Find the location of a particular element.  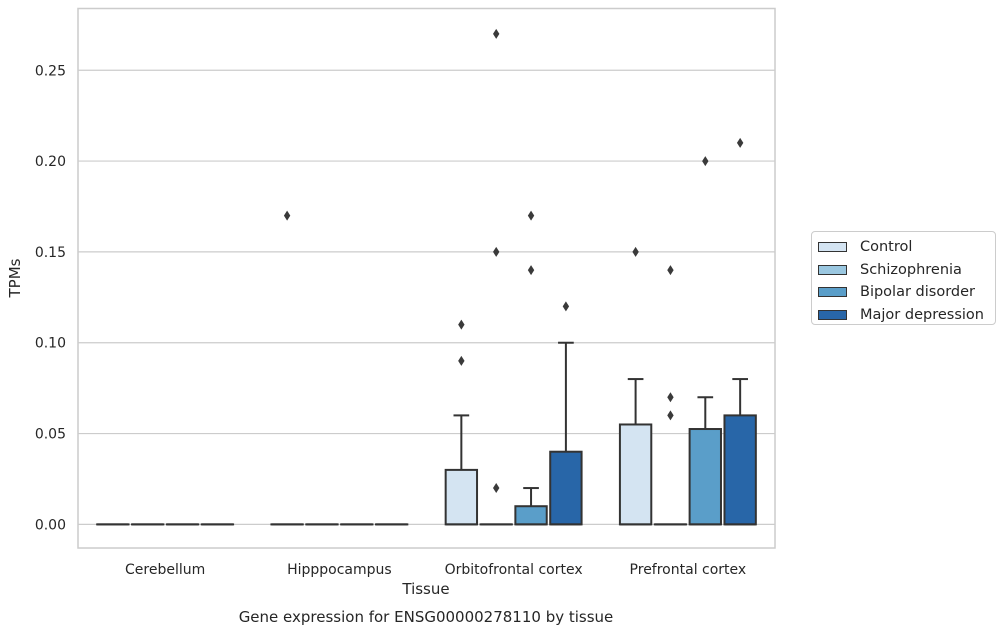

y-tick-labels: 0.00 0.05 0.10 0.15 0.20 0.25 is located at coordinates (50, 298).